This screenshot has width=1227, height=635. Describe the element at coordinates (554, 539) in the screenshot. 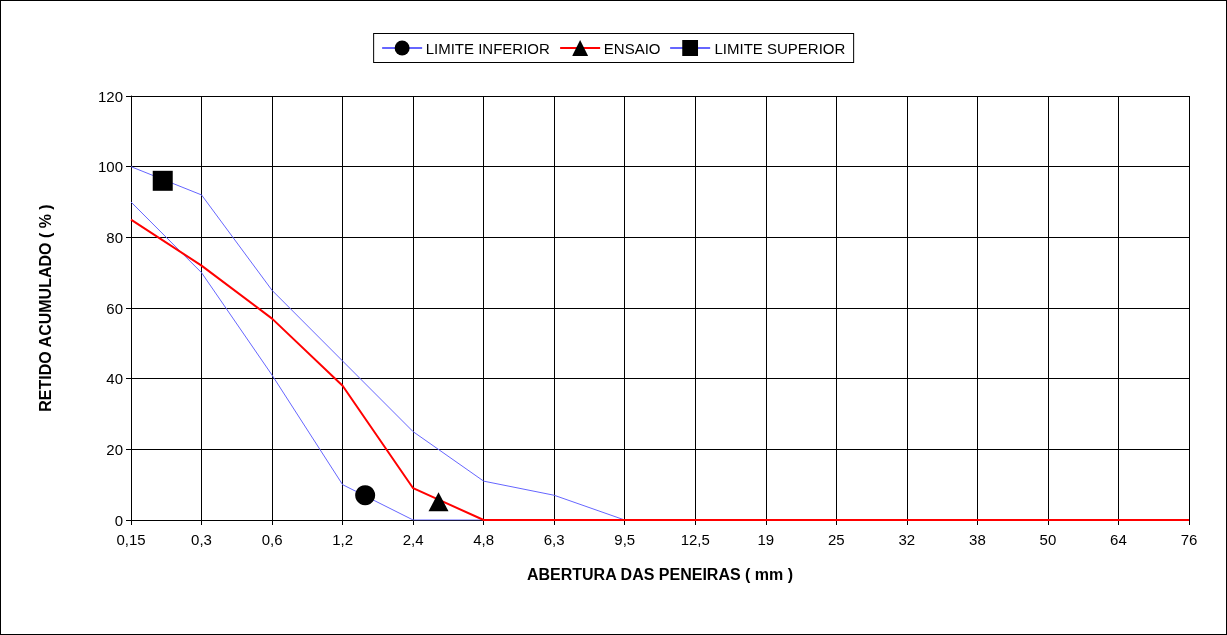

I see `x-tick-label: 6,3` at that location.